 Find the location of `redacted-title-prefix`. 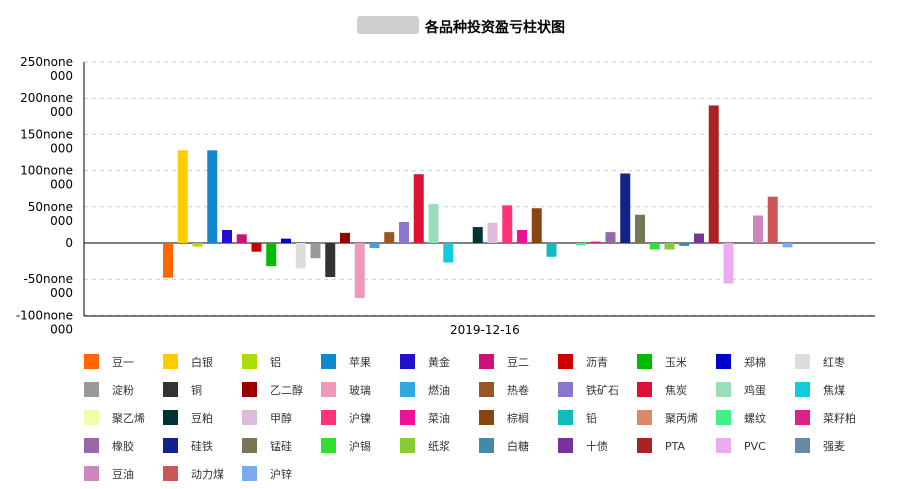

redacted-title-prefix is located at coordinates (388, 25).